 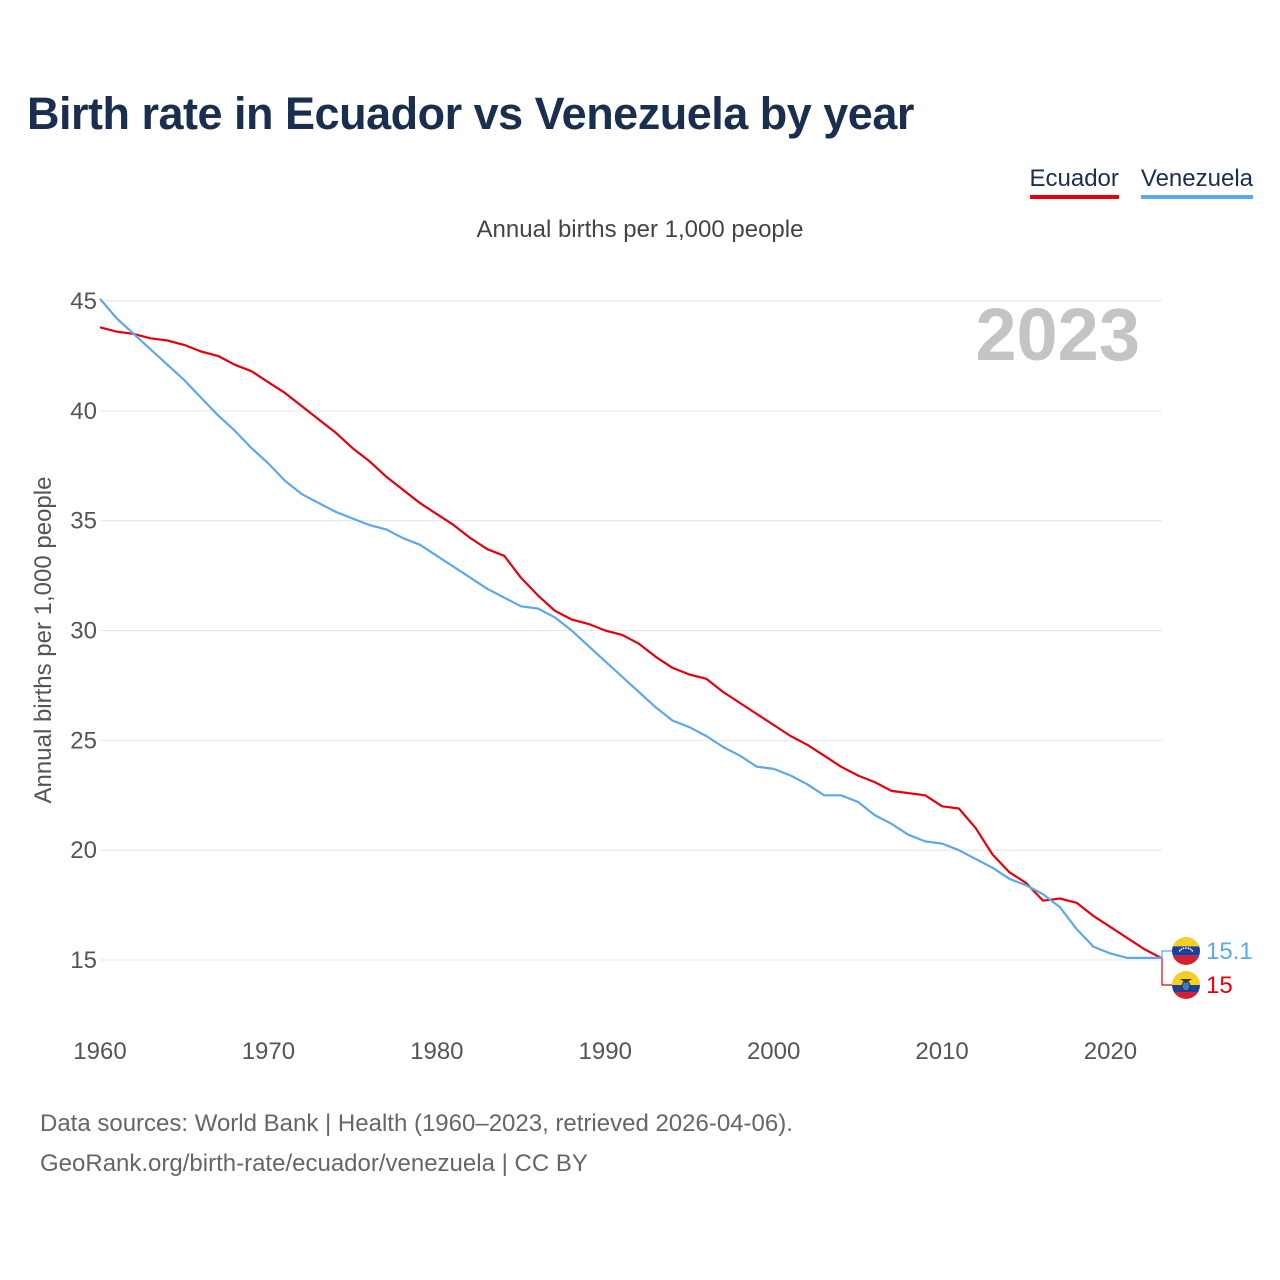 What do you see at coordinates (1219, 985) in the screenshot?
I see `end-value-label-ecuador: 15` at bounding box center [1219, 985].